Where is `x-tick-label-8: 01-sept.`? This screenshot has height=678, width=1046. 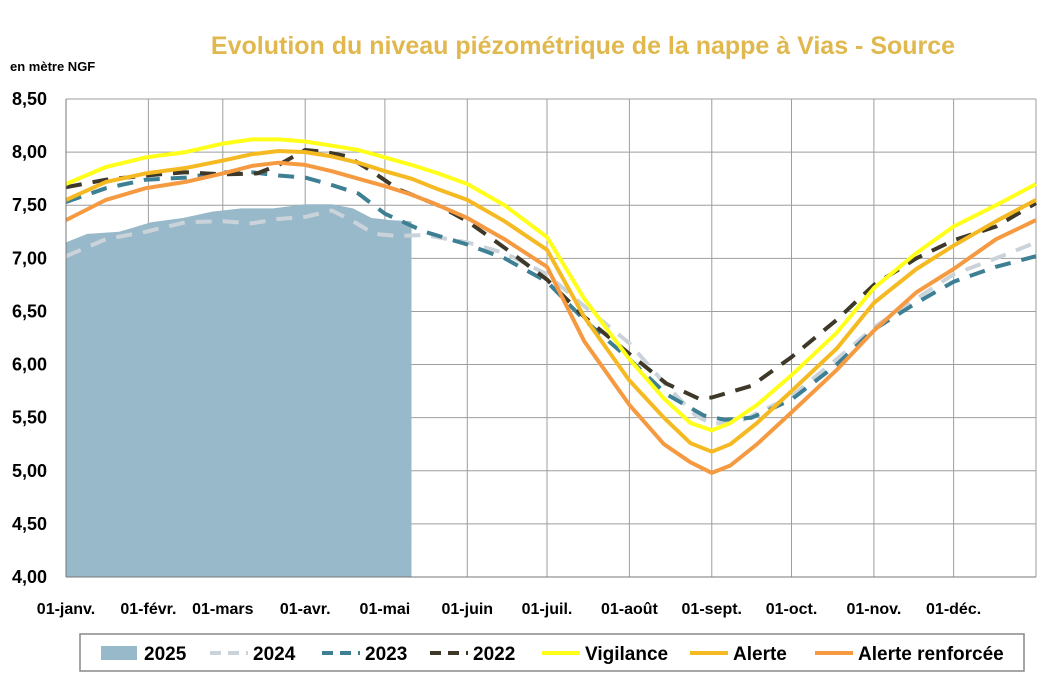 x-tick-label-8: 01-sept. is located at coordinates (712, 609).